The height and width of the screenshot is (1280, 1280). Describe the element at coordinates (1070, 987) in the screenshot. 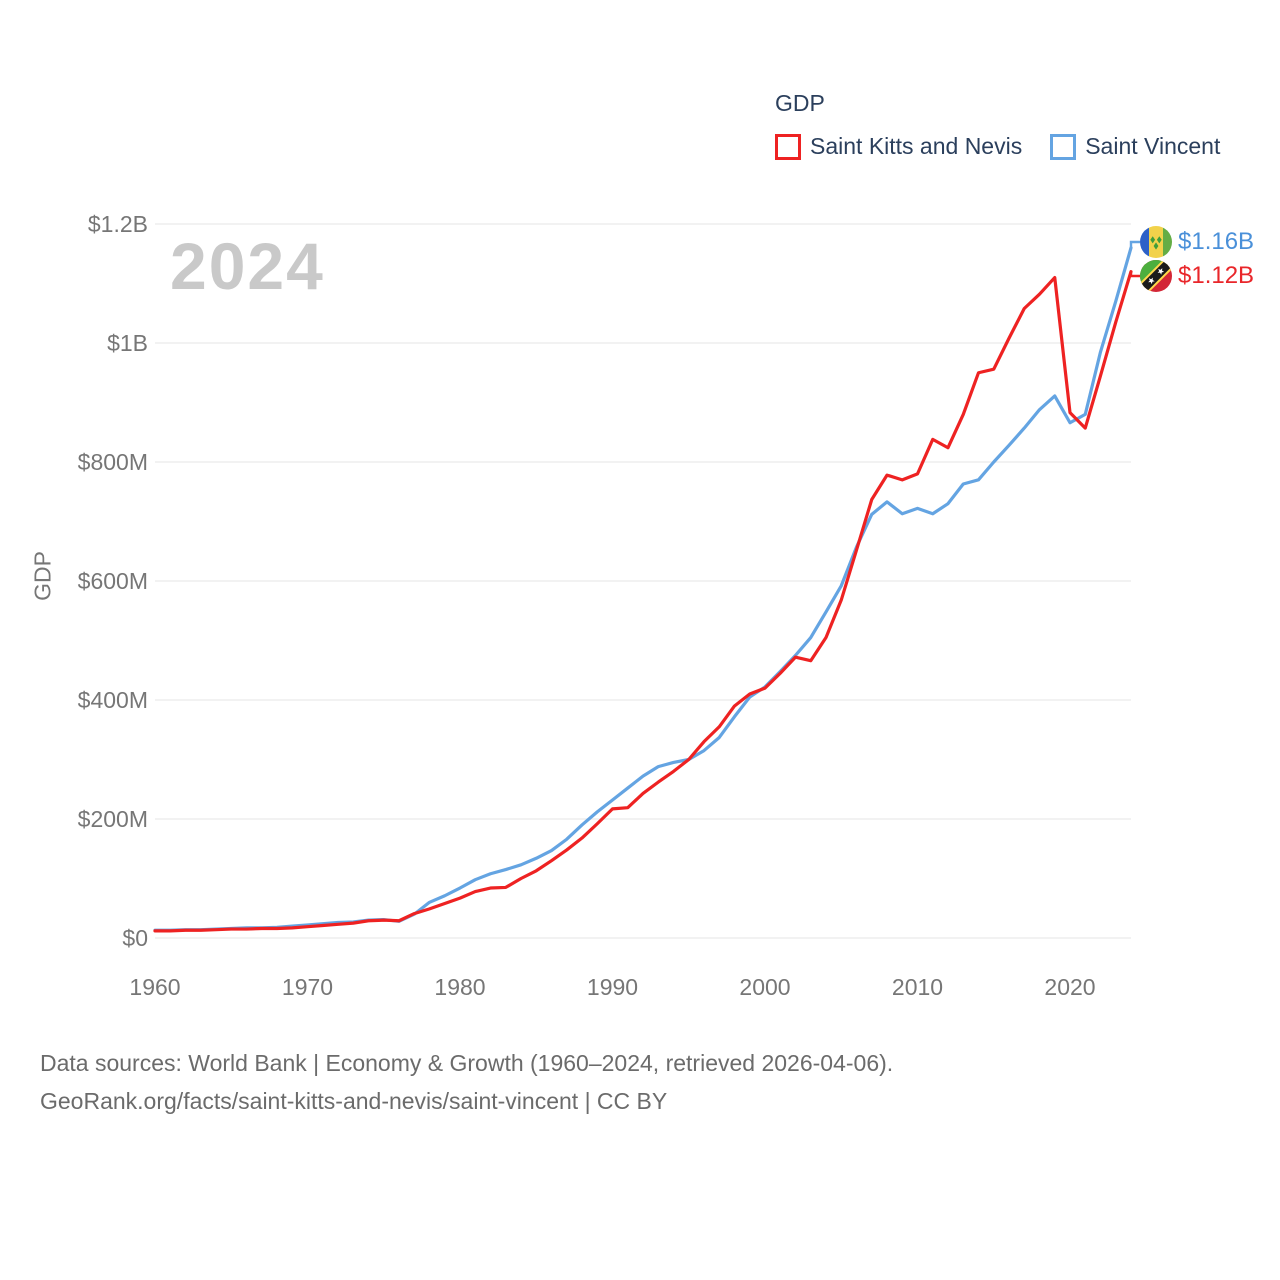

I see `x-tick-label: 2020` at that location.